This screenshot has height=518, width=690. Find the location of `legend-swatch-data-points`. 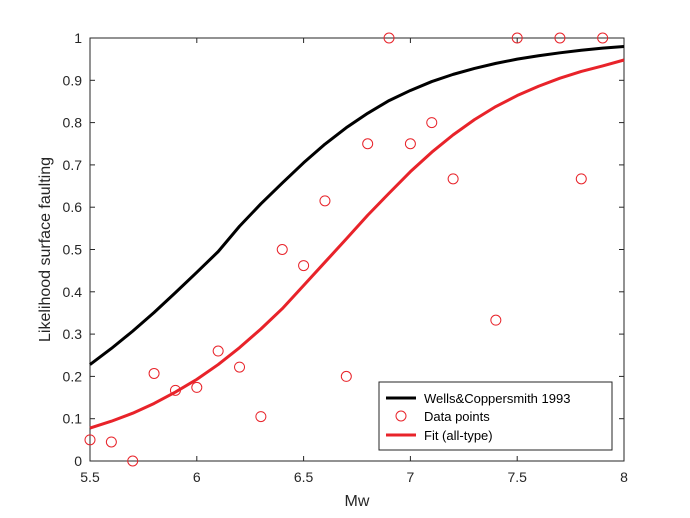

legend-swatch-data-points is located at coordinates (401, 416).